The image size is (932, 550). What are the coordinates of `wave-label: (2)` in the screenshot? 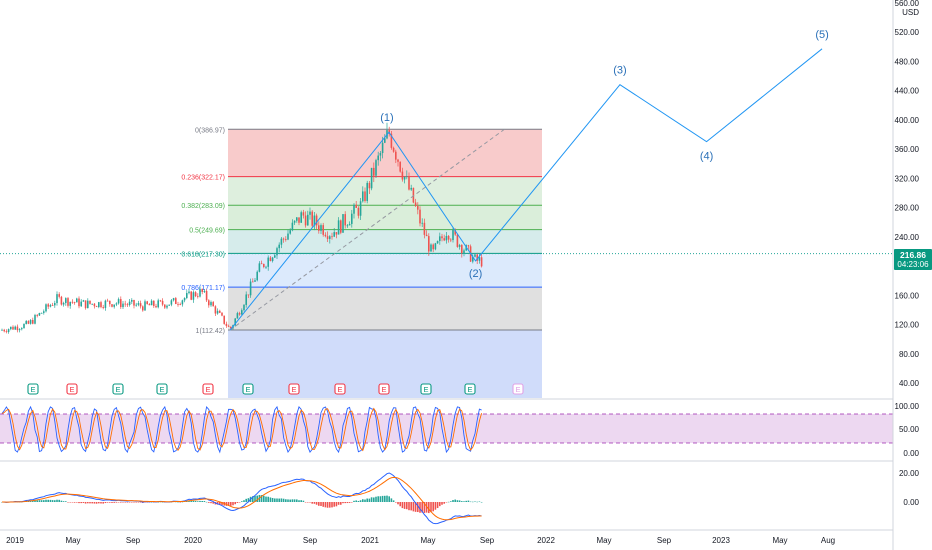 It's located at (475, 274).